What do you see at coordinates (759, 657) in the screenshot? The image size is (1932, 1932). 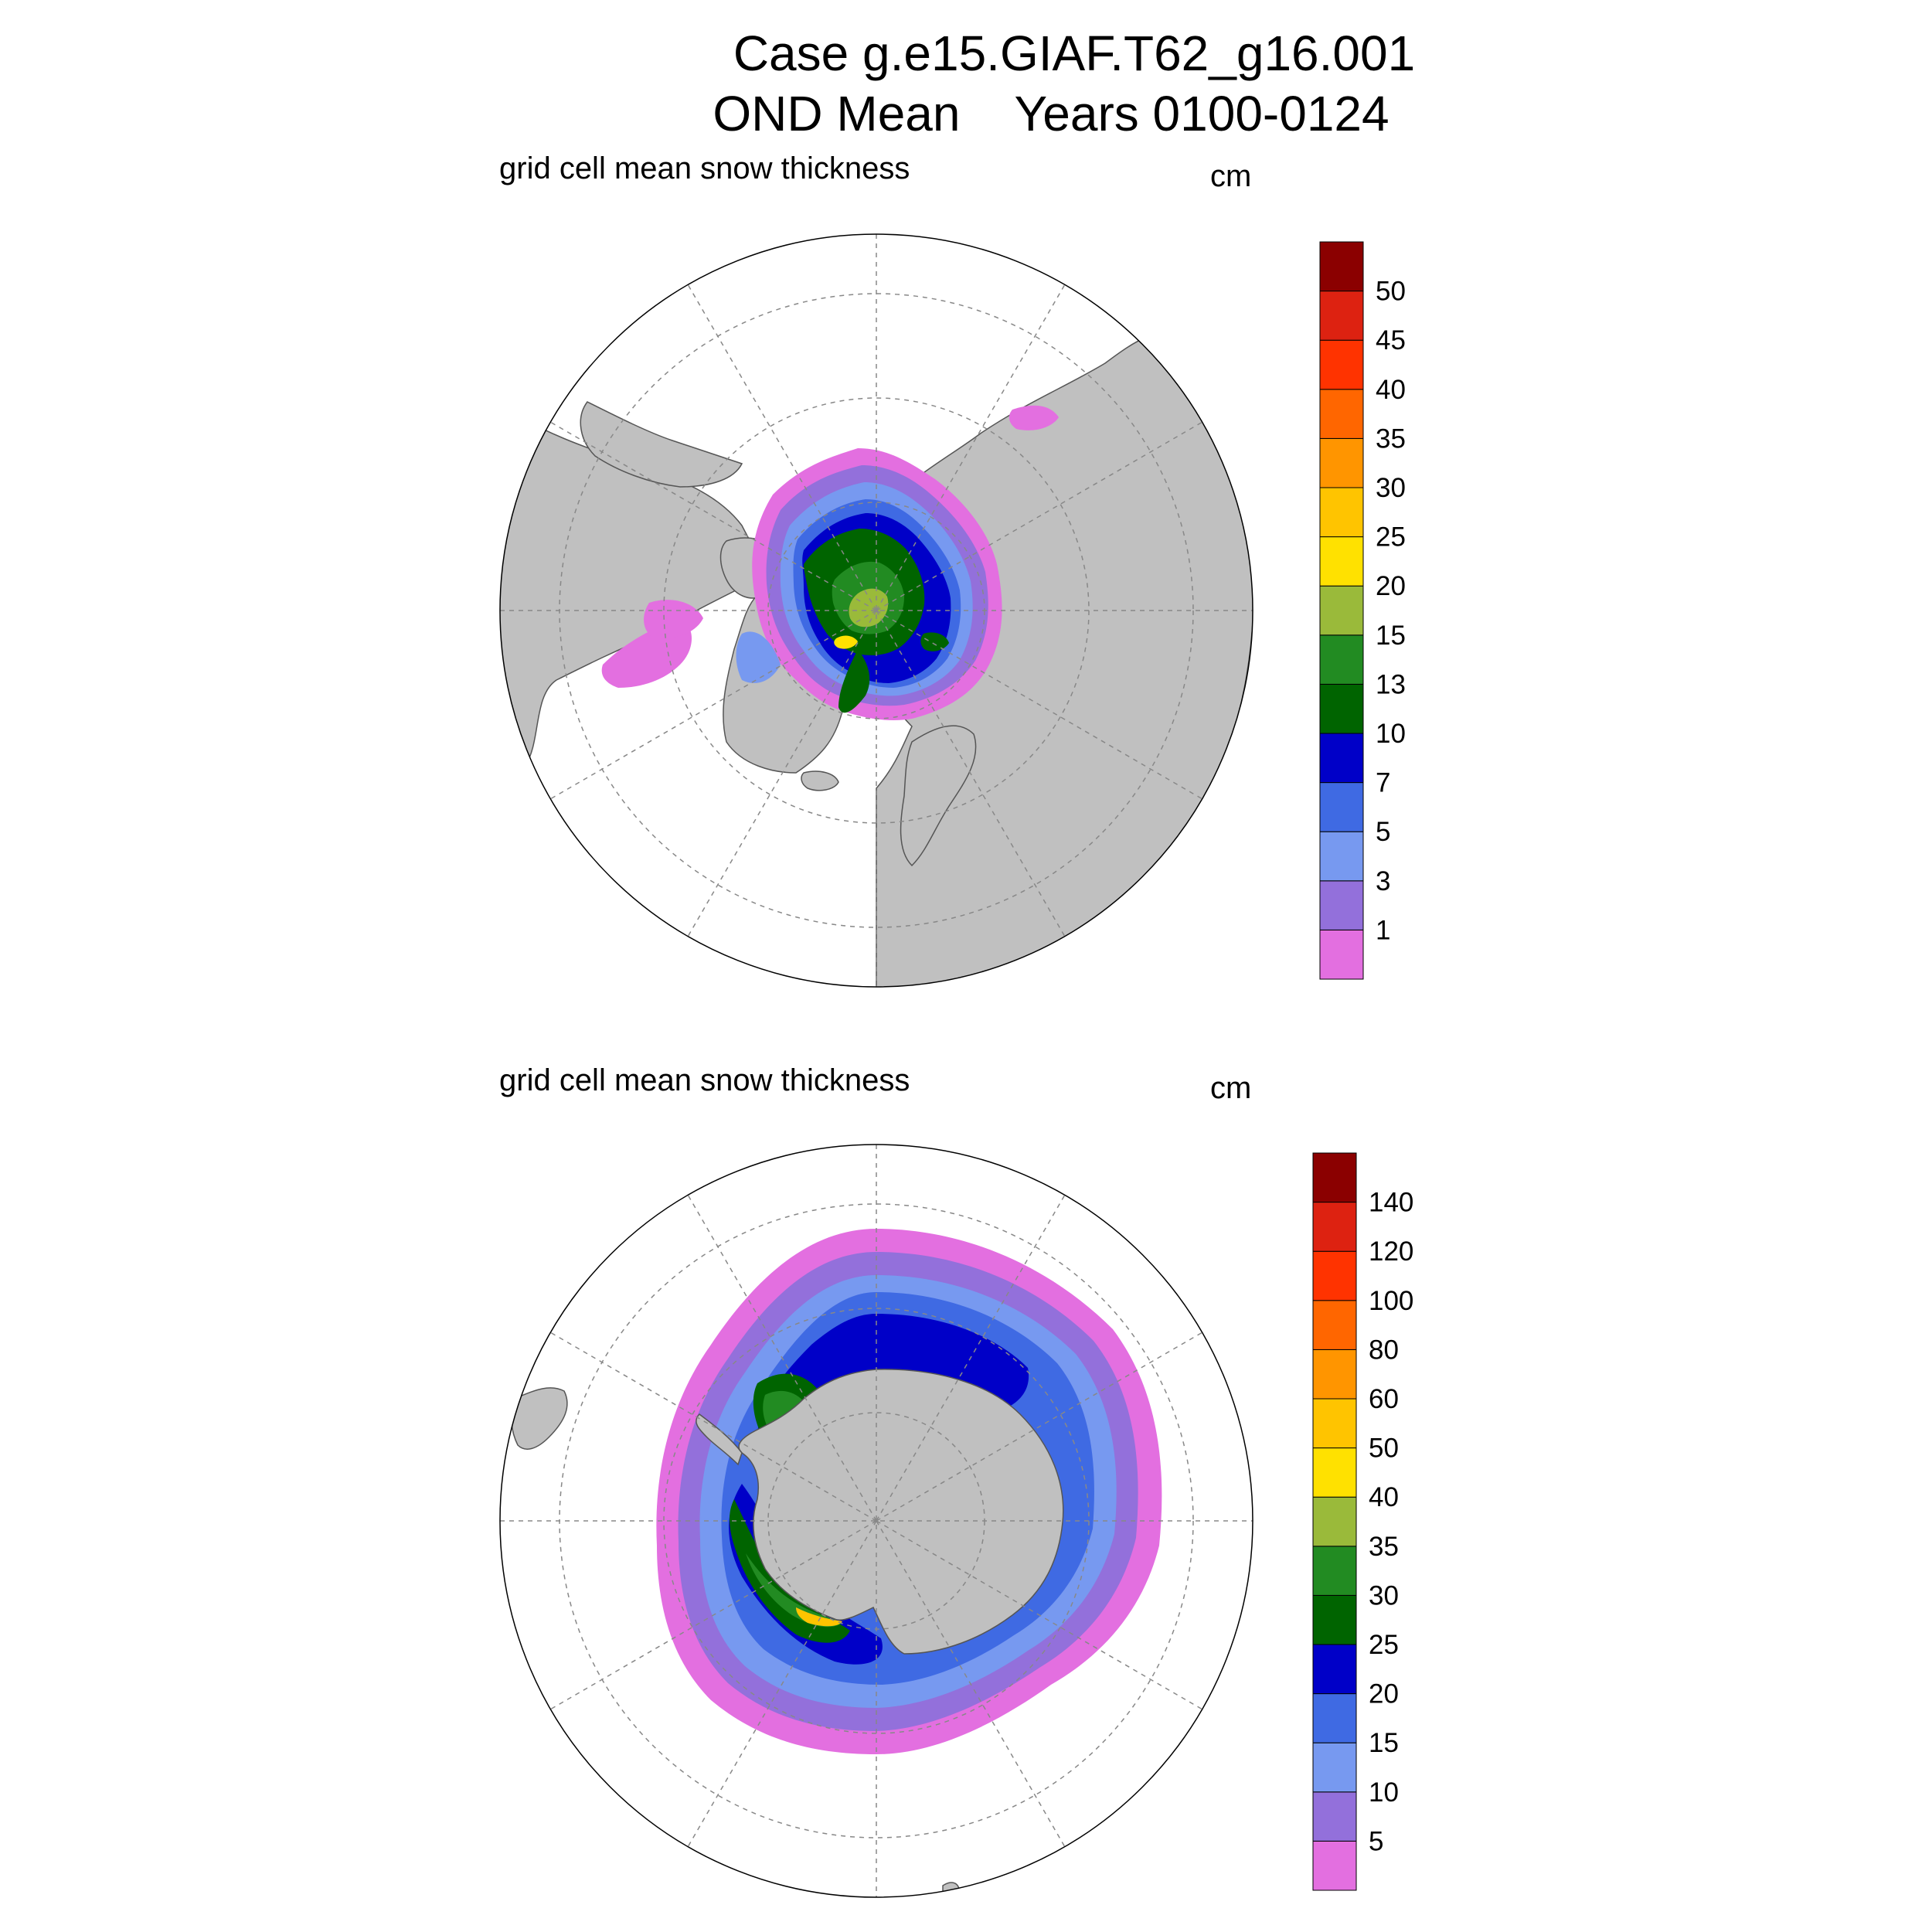 I see `north-band-3-barents` at bounding box center [759, 657].